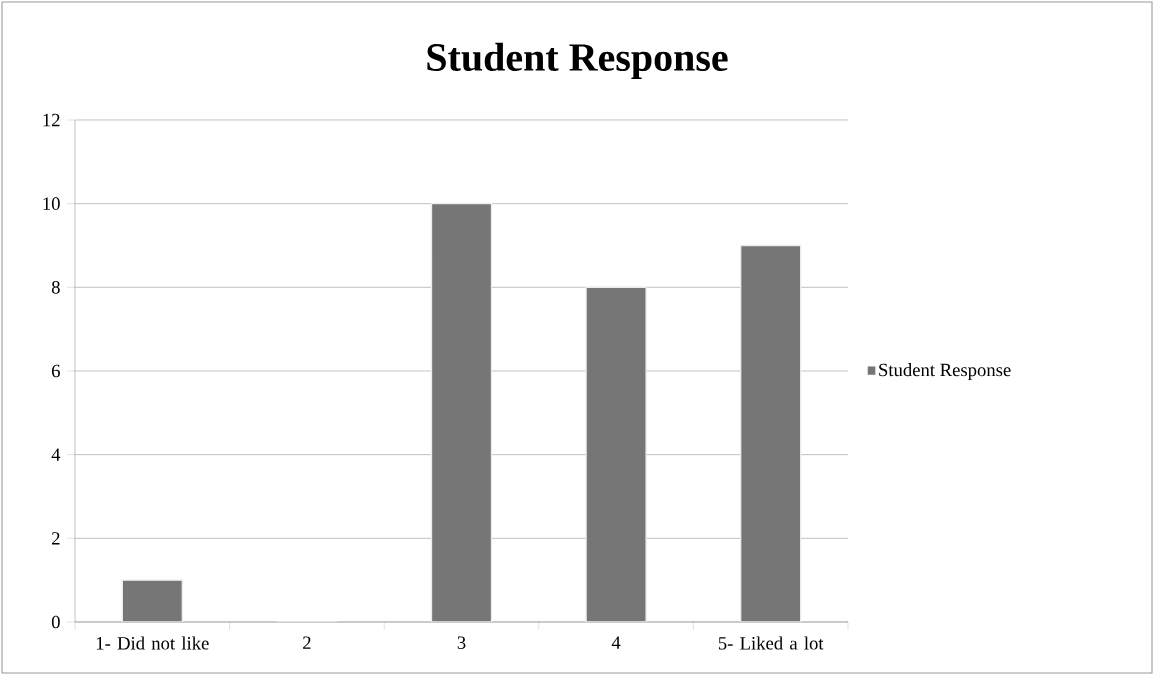 The width and height of the screenshot is (1154, 675). I want to click on x-tick-label: 3, so click(461, 643).